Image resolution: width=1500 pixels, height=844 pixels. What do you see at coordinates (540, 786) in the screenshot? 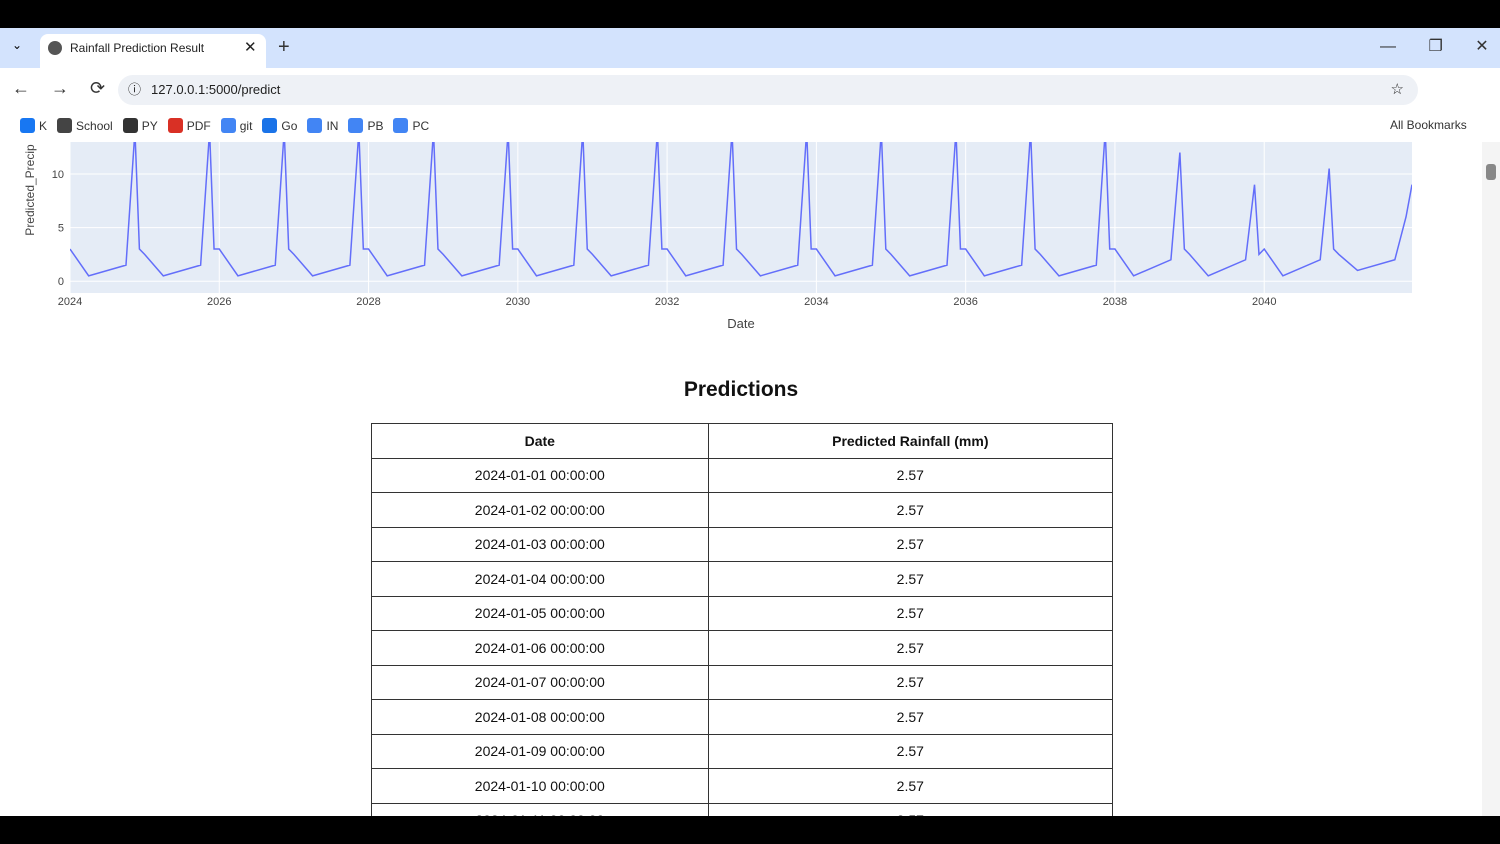
I see `table-cell: 2024-01-10 00:00:00` at bounding box center [540, 786].